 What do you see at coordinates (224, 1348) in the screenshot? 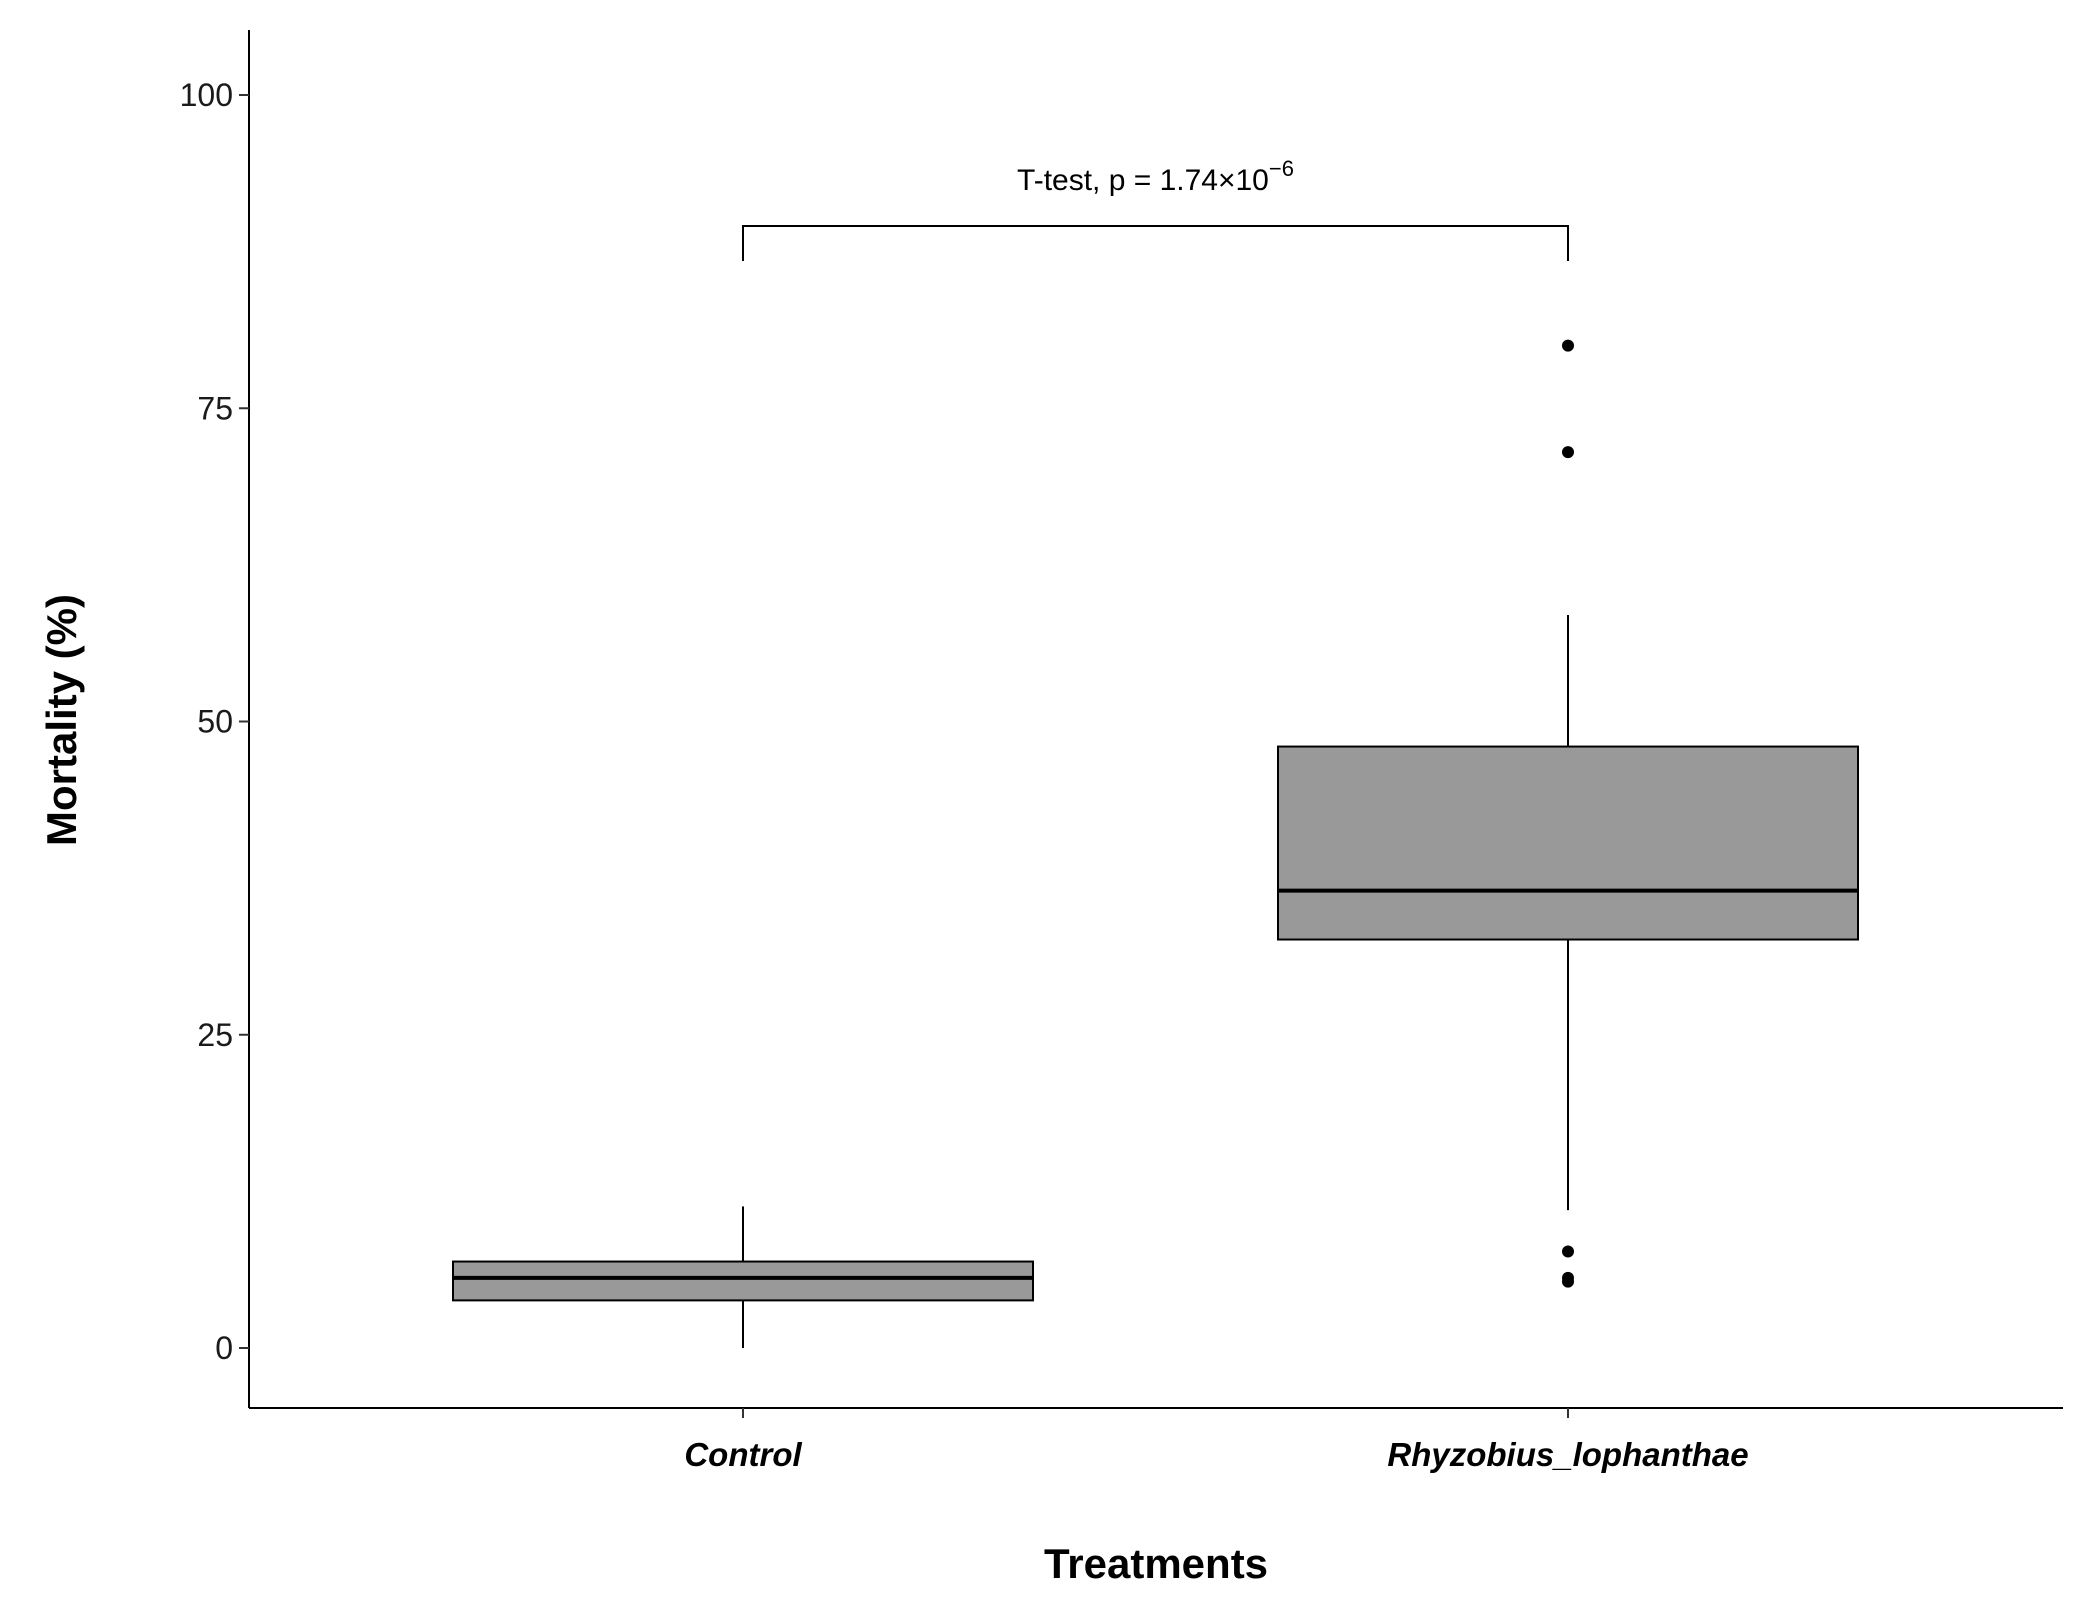
I see `y-tick-label-0: 0` at bounding box center [224, 1348].